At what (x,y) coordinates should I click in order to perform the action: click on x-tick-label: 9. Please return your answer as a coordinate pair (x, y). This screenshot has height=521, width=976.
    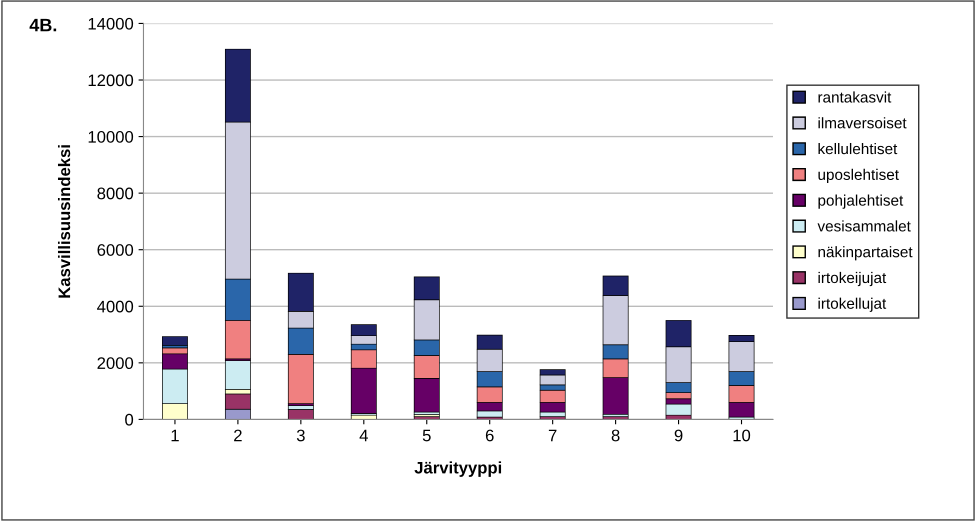
    Looking at the image, I should click on (678, 436).